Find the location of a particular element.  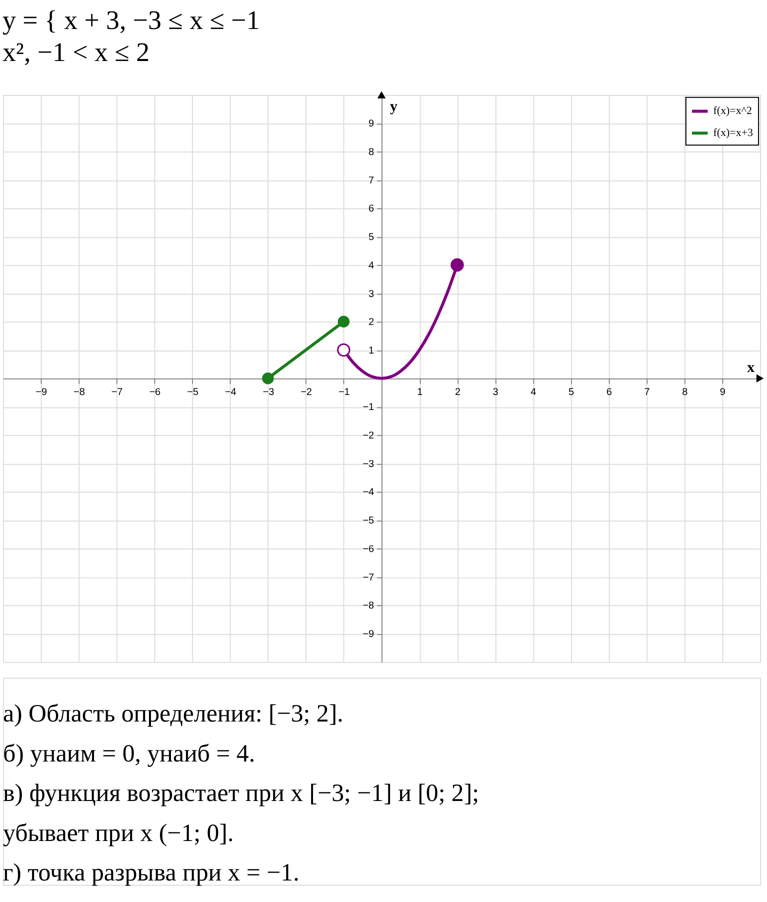

x-tick-label: 9 is located at coordinates (723, 392).